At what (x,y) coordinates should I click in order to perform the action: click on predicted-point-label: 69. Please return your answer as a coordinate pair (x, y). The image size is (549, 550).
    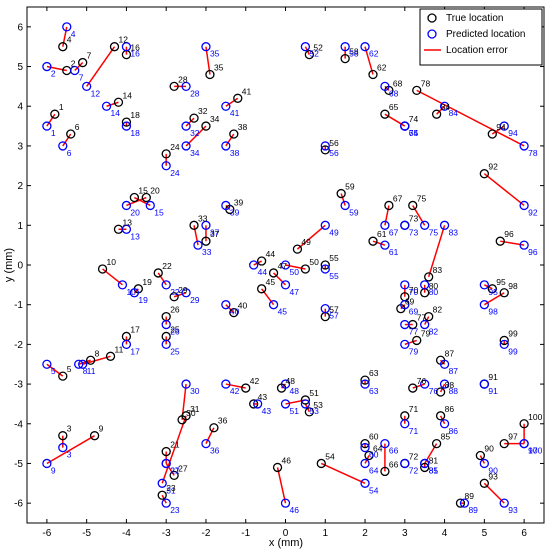
    Looking at the image, I should click on (414, 312).